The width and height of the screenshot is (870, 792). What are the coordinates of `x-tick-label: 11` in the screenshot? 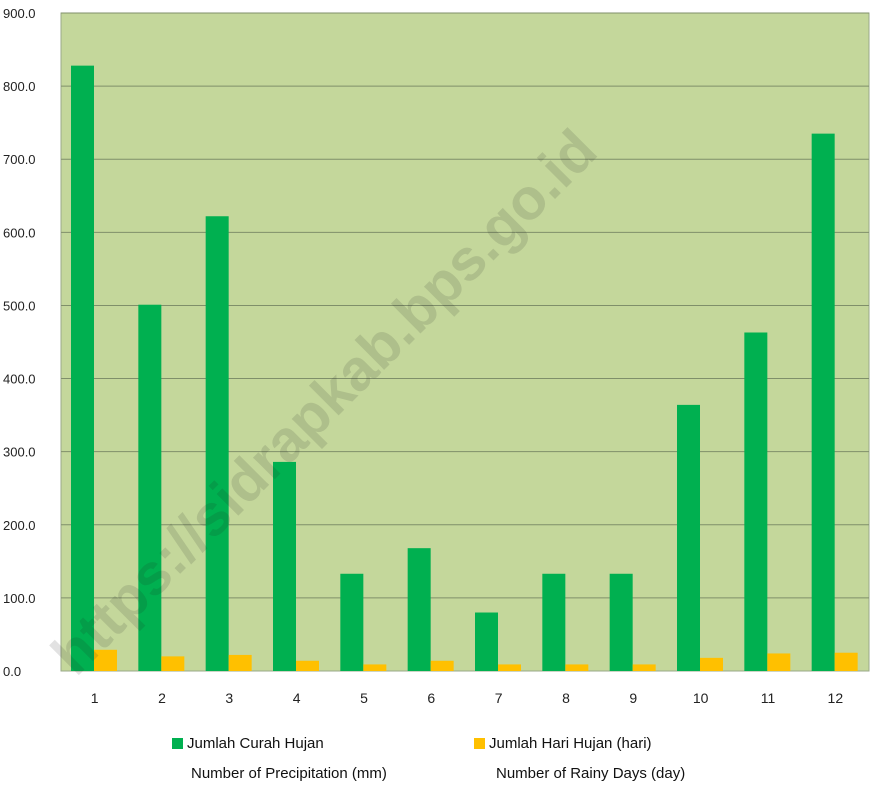 It's located at (768, 698).